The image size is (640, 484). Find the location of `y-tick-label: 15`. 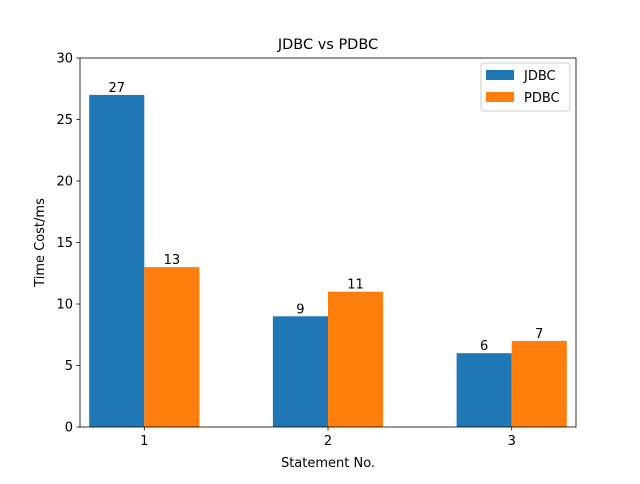

y-tick-label: 15 is located at coordinates (64, 243).